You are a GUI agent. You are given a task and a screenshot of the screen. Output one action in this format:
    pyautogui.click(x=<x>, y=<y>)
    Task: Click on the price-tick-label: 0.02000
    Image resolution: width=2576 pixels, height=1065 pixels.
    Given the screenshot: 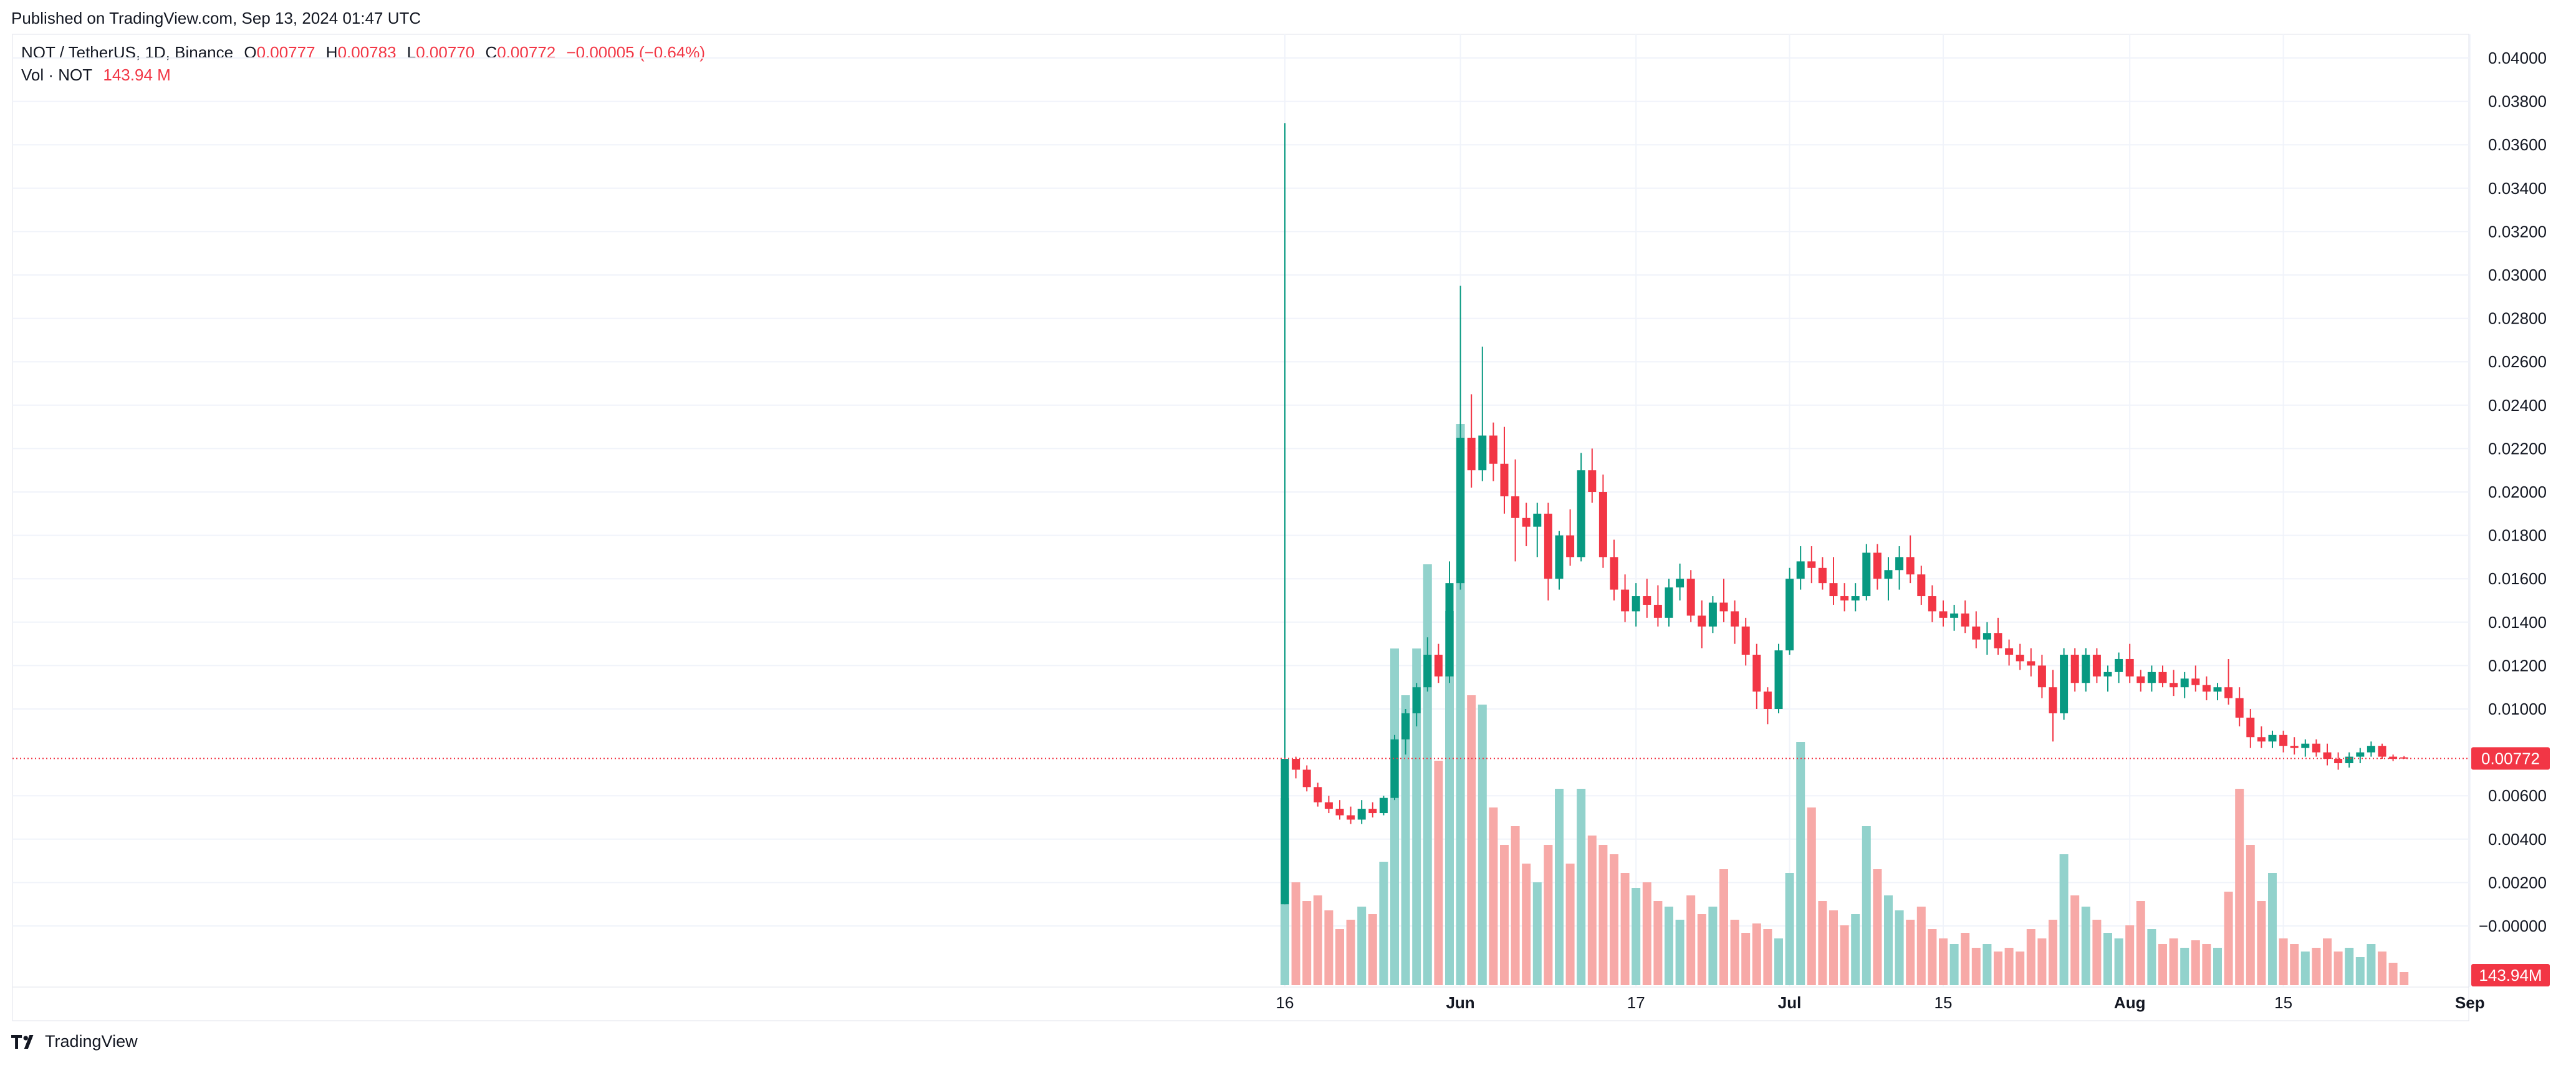 What is the action you would take?
    pyautogui.click(x=2517, y=492)
    